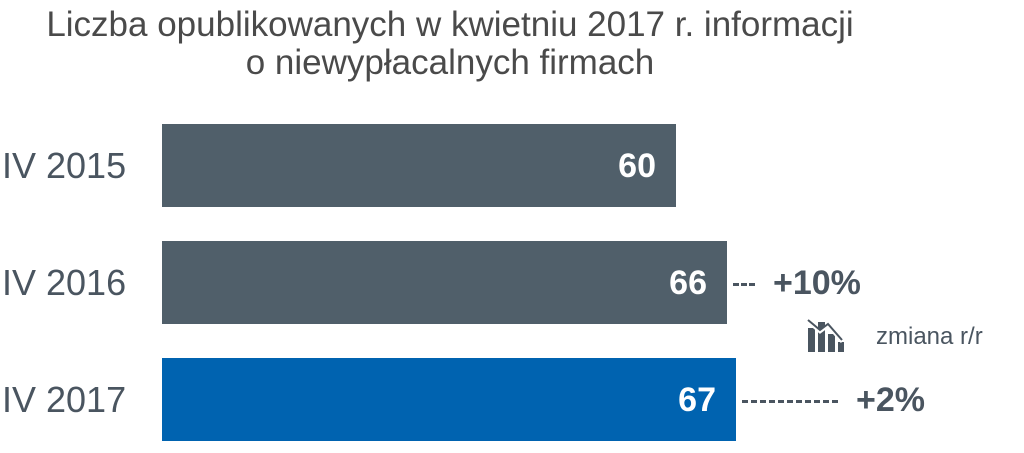 The image size is (1024, 453). I want to click on change-label: +10%, so click(817, 282).